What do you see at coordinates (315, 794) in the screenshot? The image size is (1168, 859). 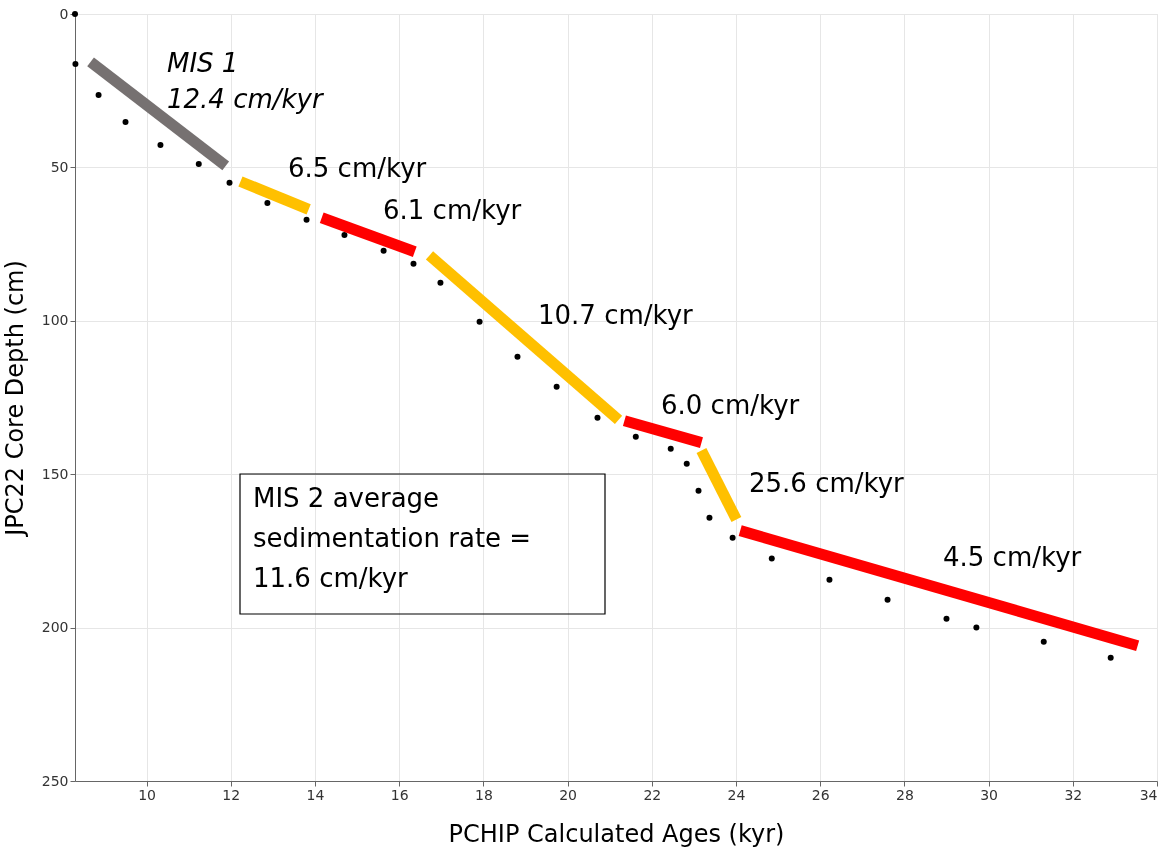 I see `x-tick-label: 14` at bounding box center [315, 794].